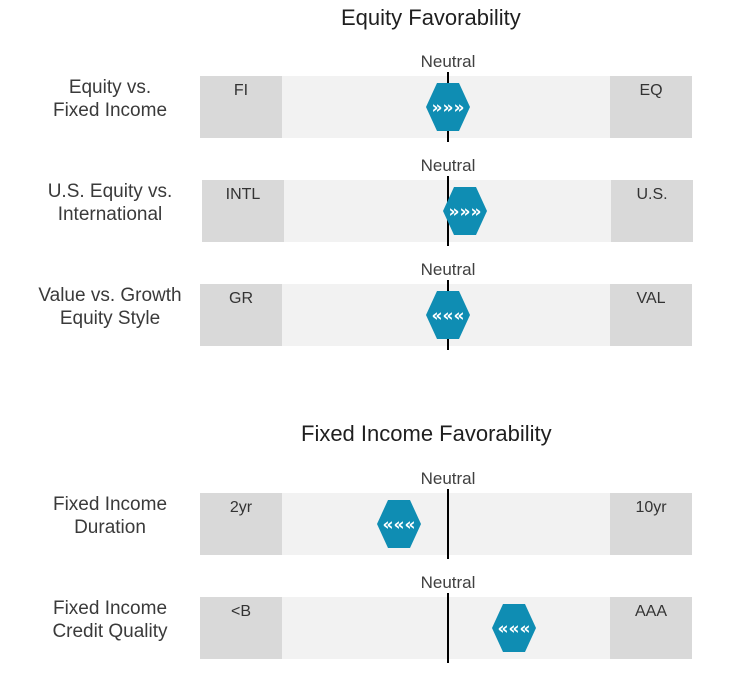  Describe the element at coordinates (241, 628) in the screenshot. I see `left-end-block: <B` at that location.